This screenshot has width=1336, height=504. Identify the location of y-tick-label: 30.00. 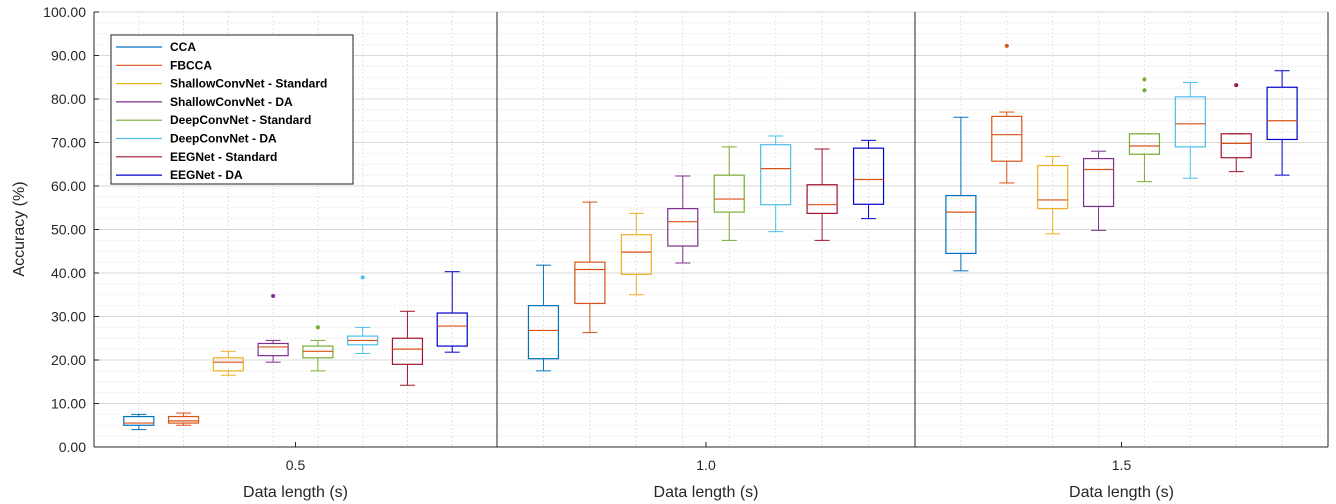
(68, 317).